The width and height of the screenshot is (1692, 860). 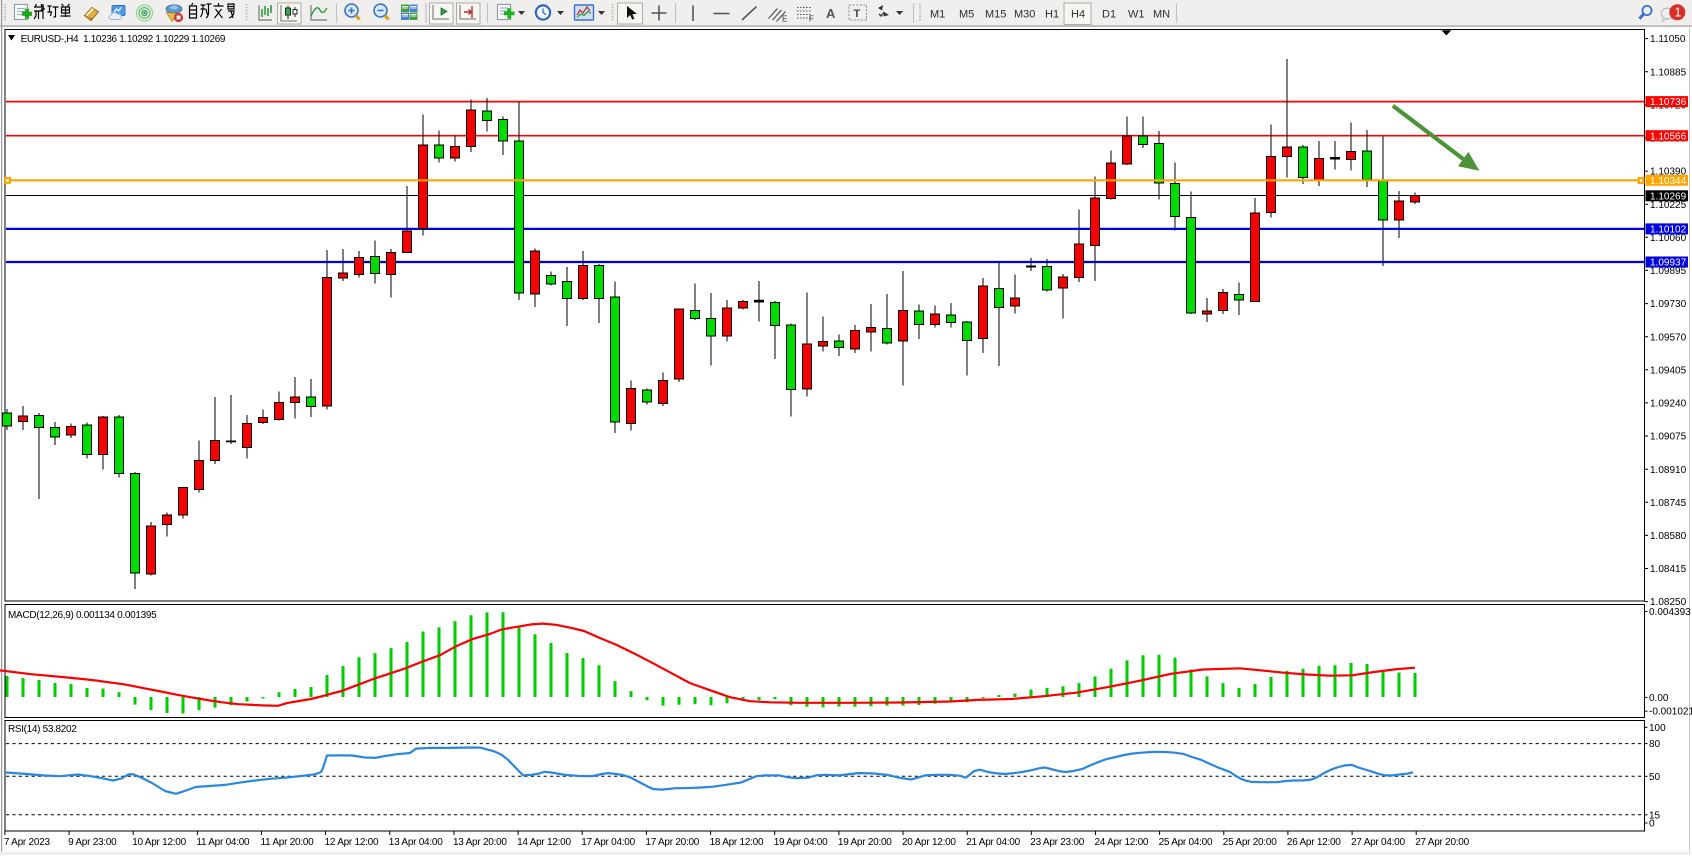 I want to click on svg-text: E, so click(x=784, y=19).